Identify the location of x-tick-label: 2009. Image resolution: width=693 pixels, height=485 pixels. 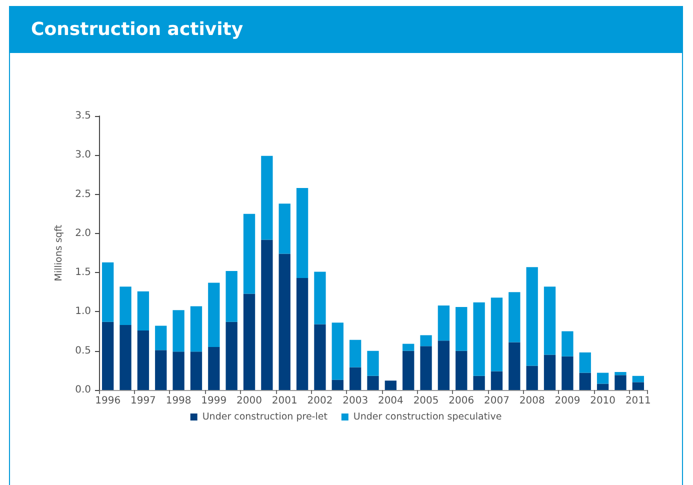
(567, 401).